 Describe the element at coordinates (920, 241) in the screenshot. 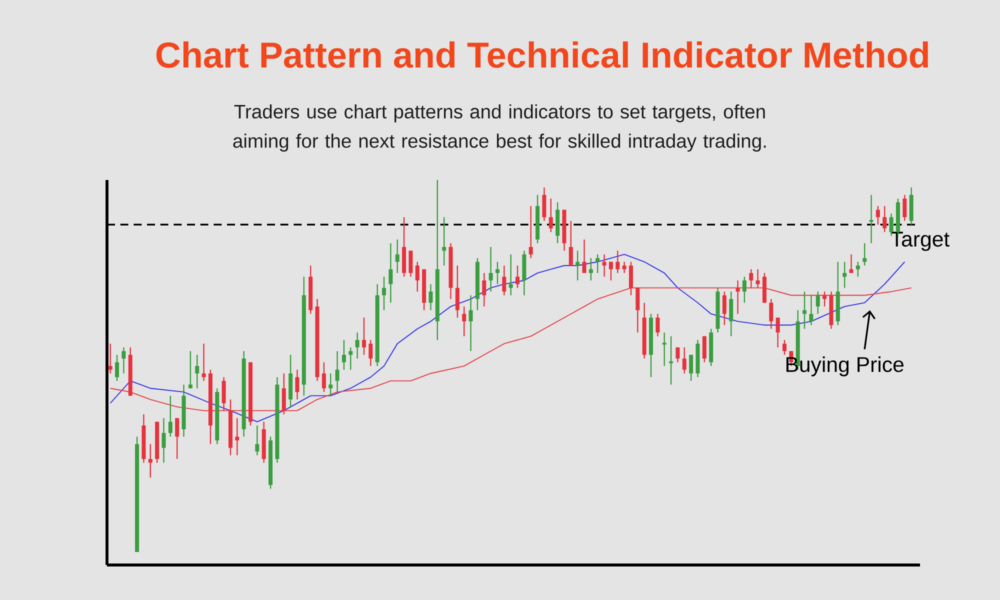

I see `ref-line-label: Target` at that location.